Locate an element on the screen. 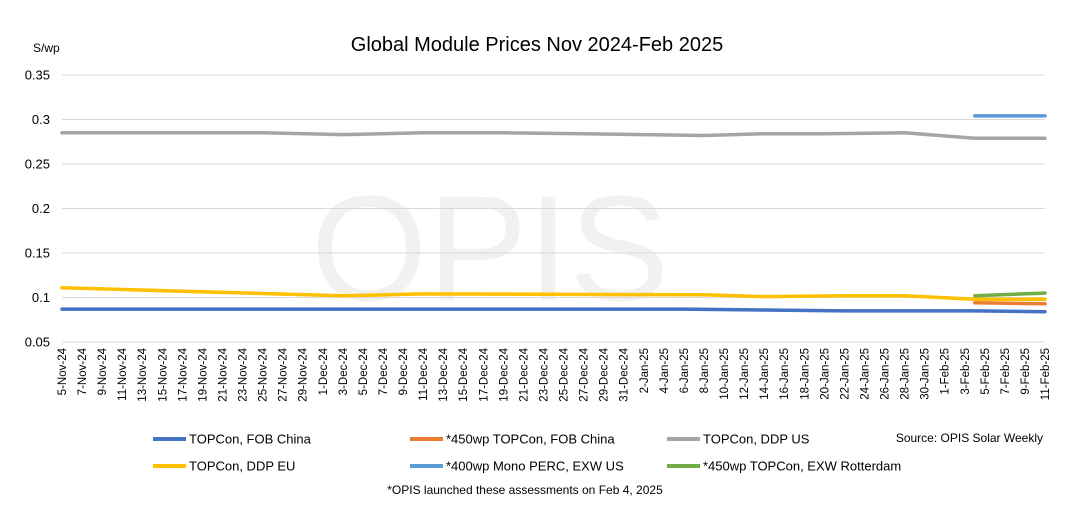 Image resolution: width=1077 pixels, height=507 pixels. x-tick-label: 25-Nov-24 is located at coordinates (264, 374).